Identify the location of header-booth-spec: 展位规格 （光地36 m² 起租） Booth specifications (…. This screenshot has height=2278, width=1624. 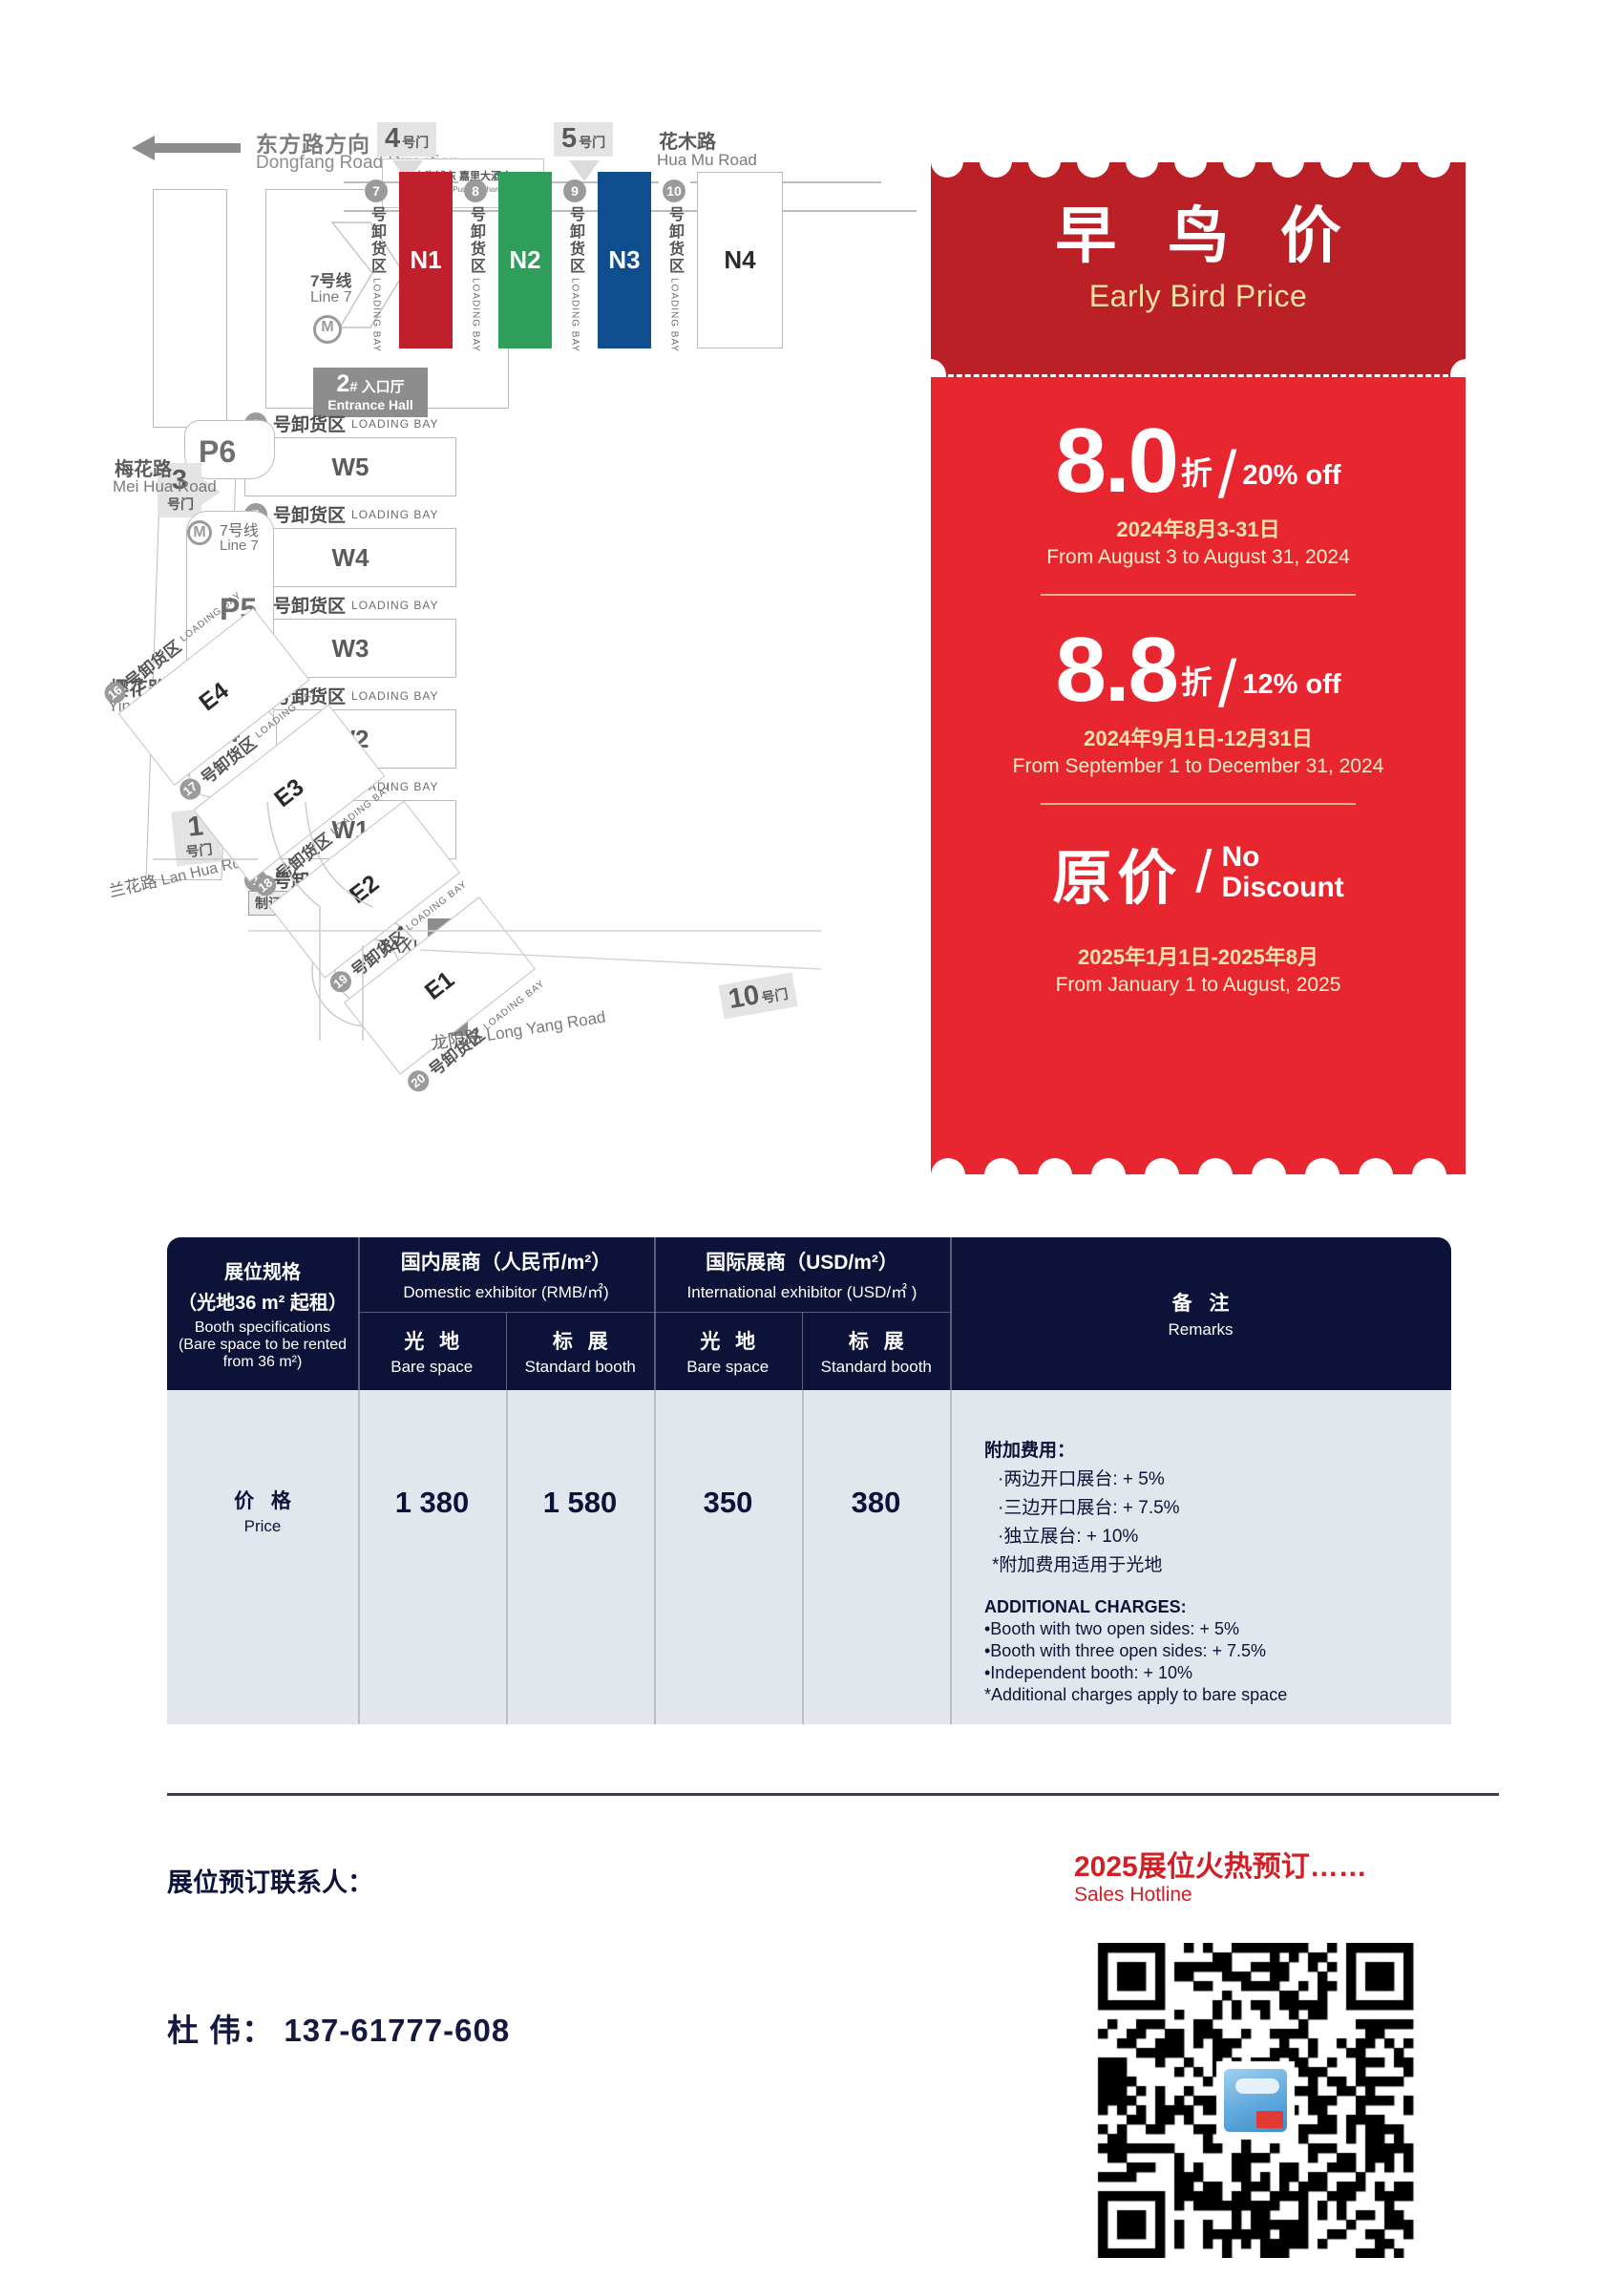
(262, 1313).